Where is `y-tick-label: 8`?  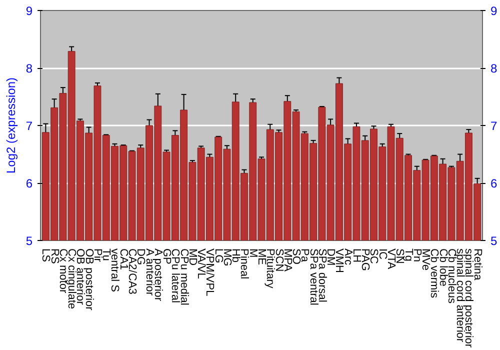 y-tick-label: 8 is located at coordinates (29, 69).